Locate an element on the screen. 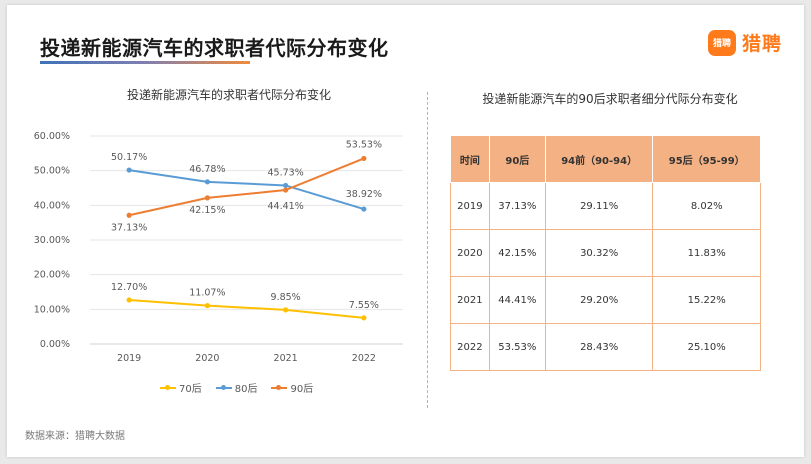 This screenshot has width=811, height=464. table-cell: 25.10% is located at coordinates (706, 347).